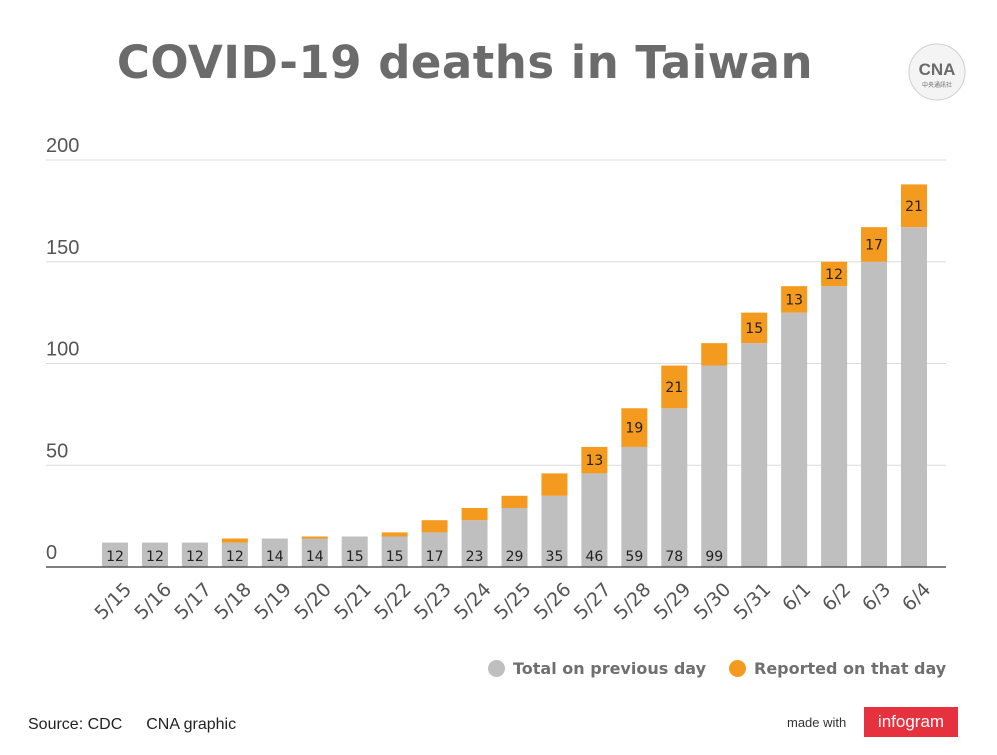  Describe the element at coordinates (714, 557) in the screenshot. I see `data-label-total: 99` at that location.